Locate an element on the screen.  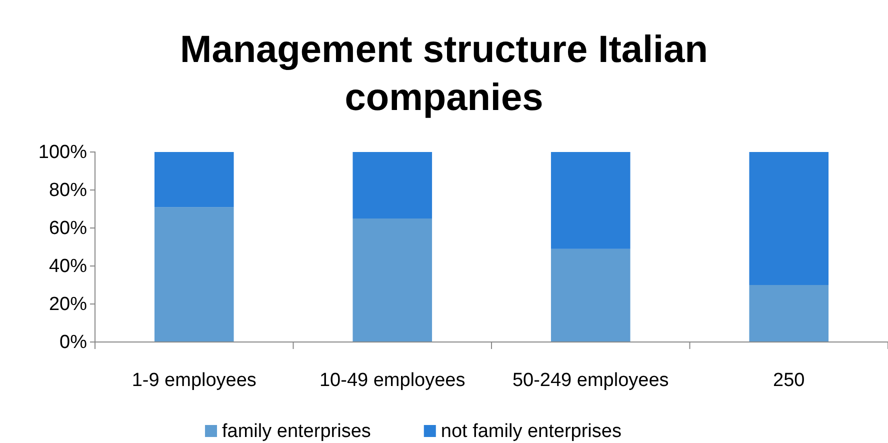
x-tick-label: 50-249 employees is located at coordinates (590, 380).